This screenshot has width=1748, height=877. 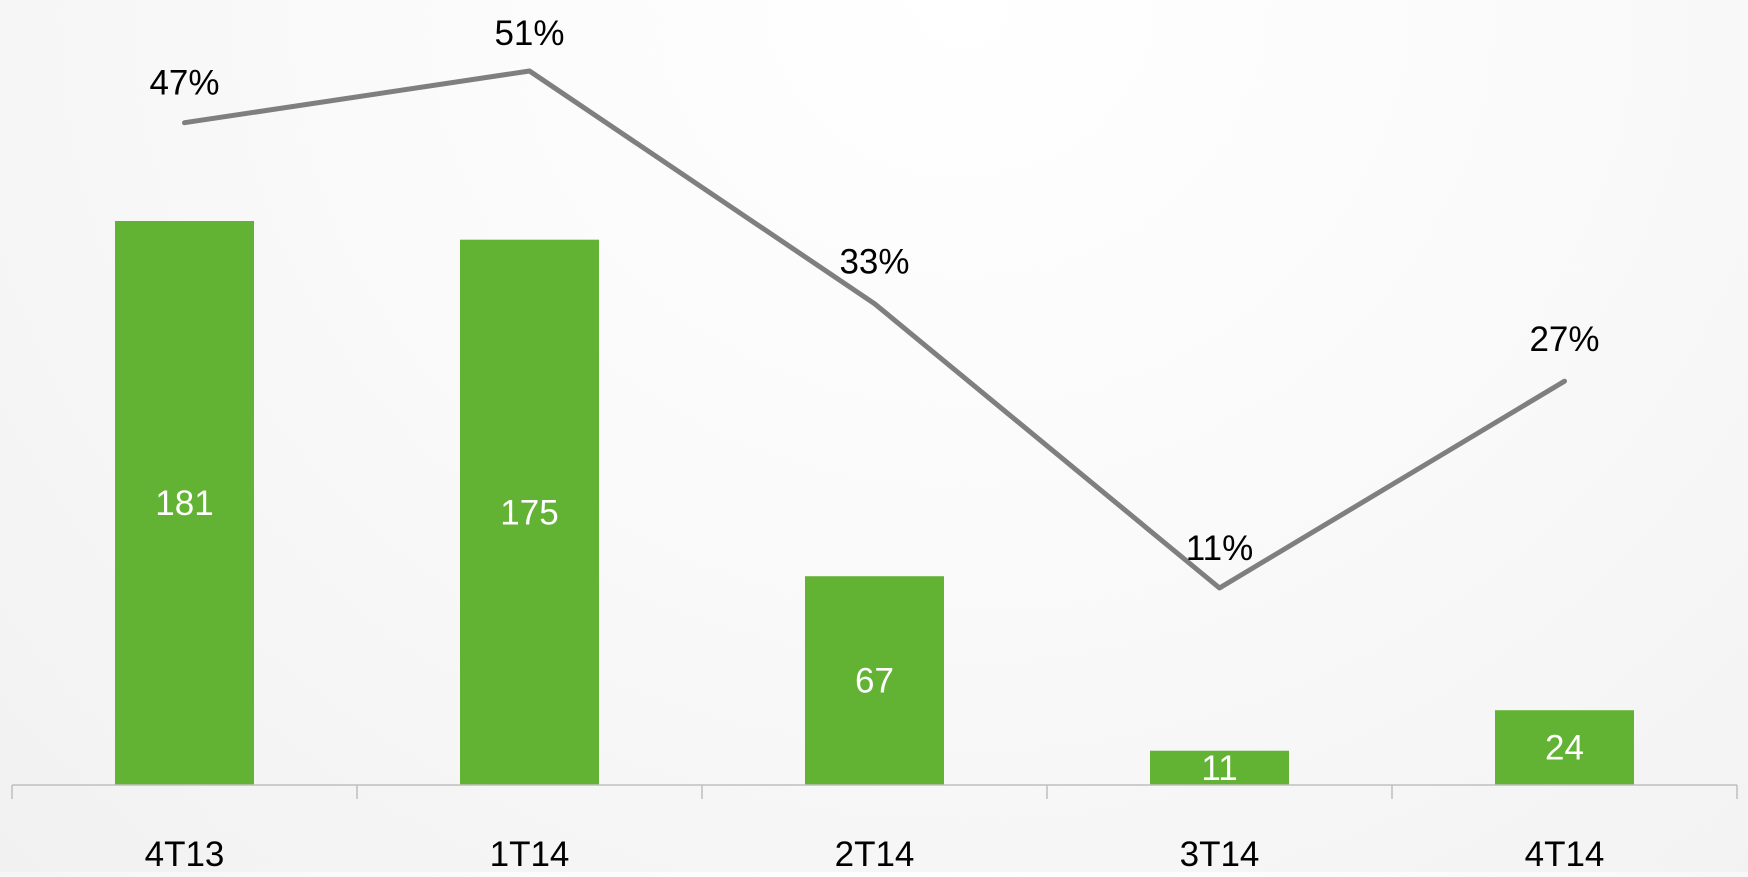 What do you see at coordinates (1220, 853) in the screenshot?
I see `x-tick-label: 3T14` at bounding box center [1220, 853].